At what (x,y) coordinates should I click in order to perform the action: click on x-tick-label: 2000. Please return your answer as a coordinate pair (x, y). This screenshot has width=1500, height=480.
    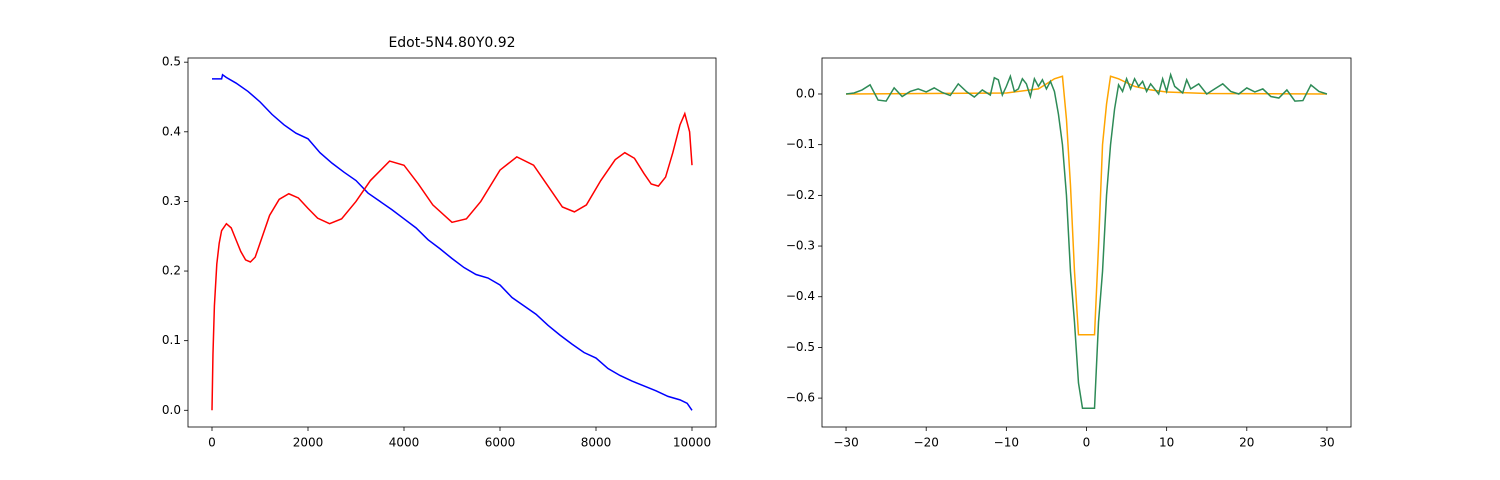
    Looking at the image, I should click on (308, 443).